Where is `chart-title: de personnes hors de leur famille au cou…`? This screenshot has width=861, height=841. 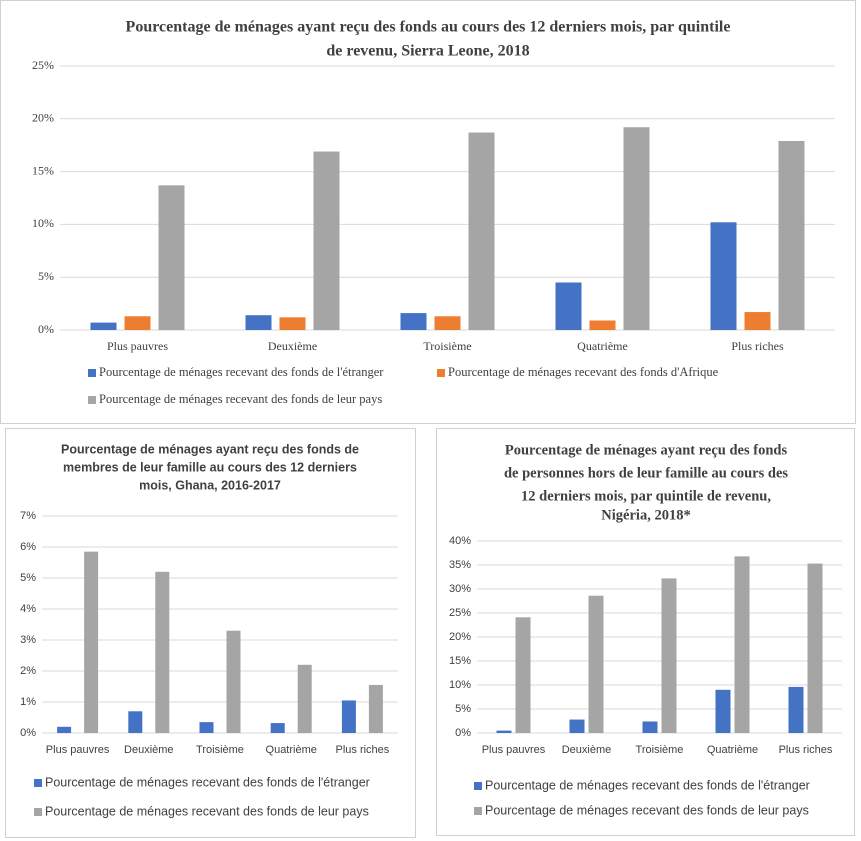 chart-title: de personnes hors de leur famille au cou… is located at coordinates (646, 473).